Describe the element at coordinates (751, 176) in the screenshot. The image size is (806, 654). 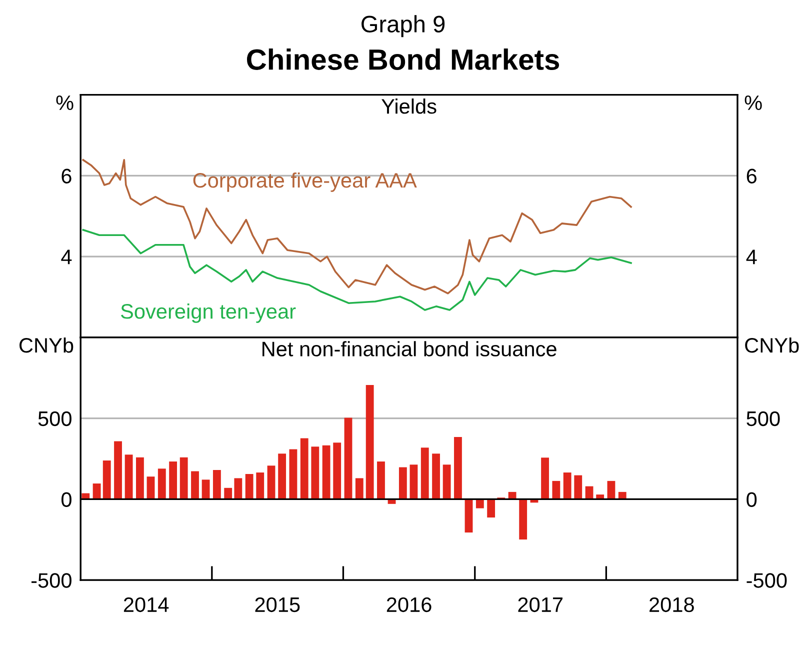
I see `y2-tick-label: 6` at that location.